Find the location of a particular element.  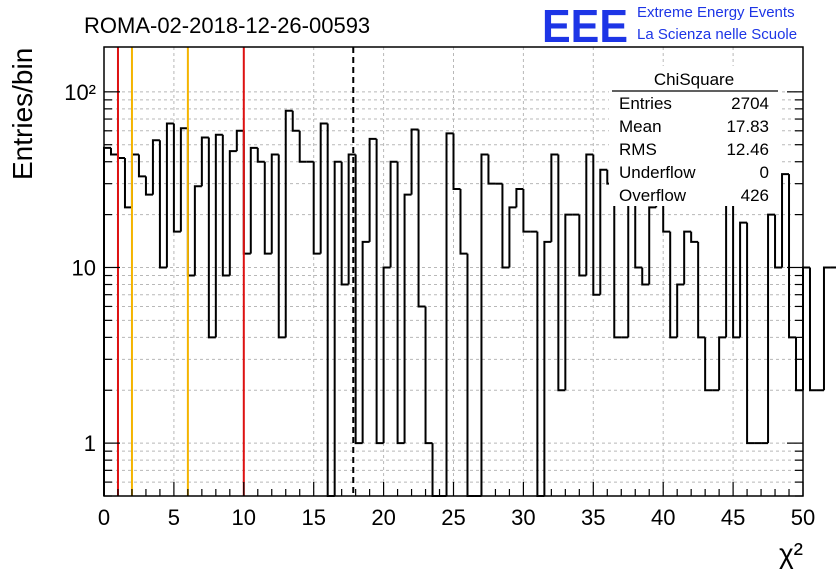

x-tick-label: 0 is located at coordinates (104, 517).